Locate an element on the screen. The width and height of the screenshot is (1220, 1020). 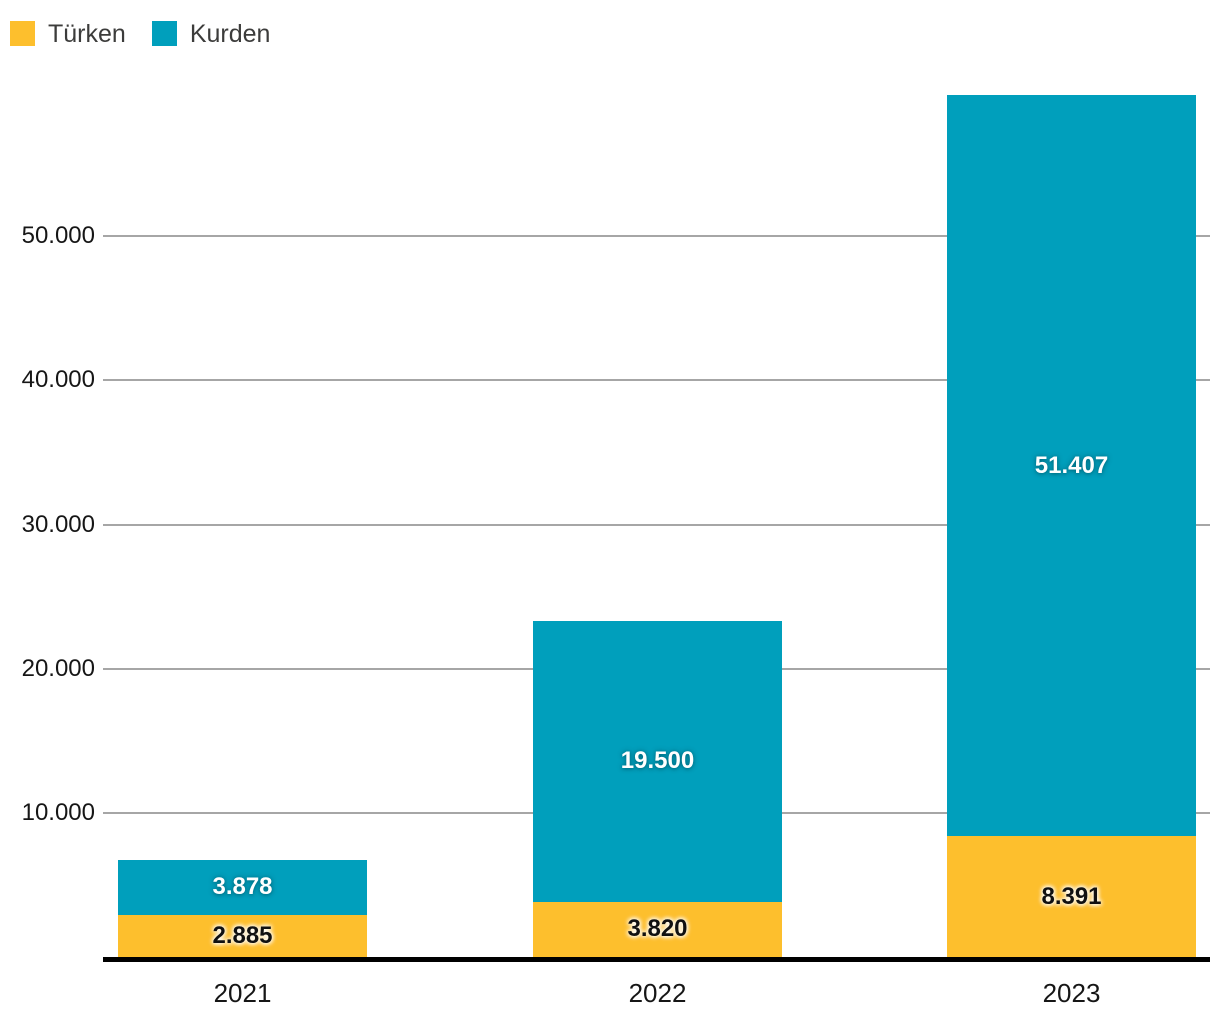
x-axis-tick-label-2023: 2023 is located at coordinates (1071, 993).